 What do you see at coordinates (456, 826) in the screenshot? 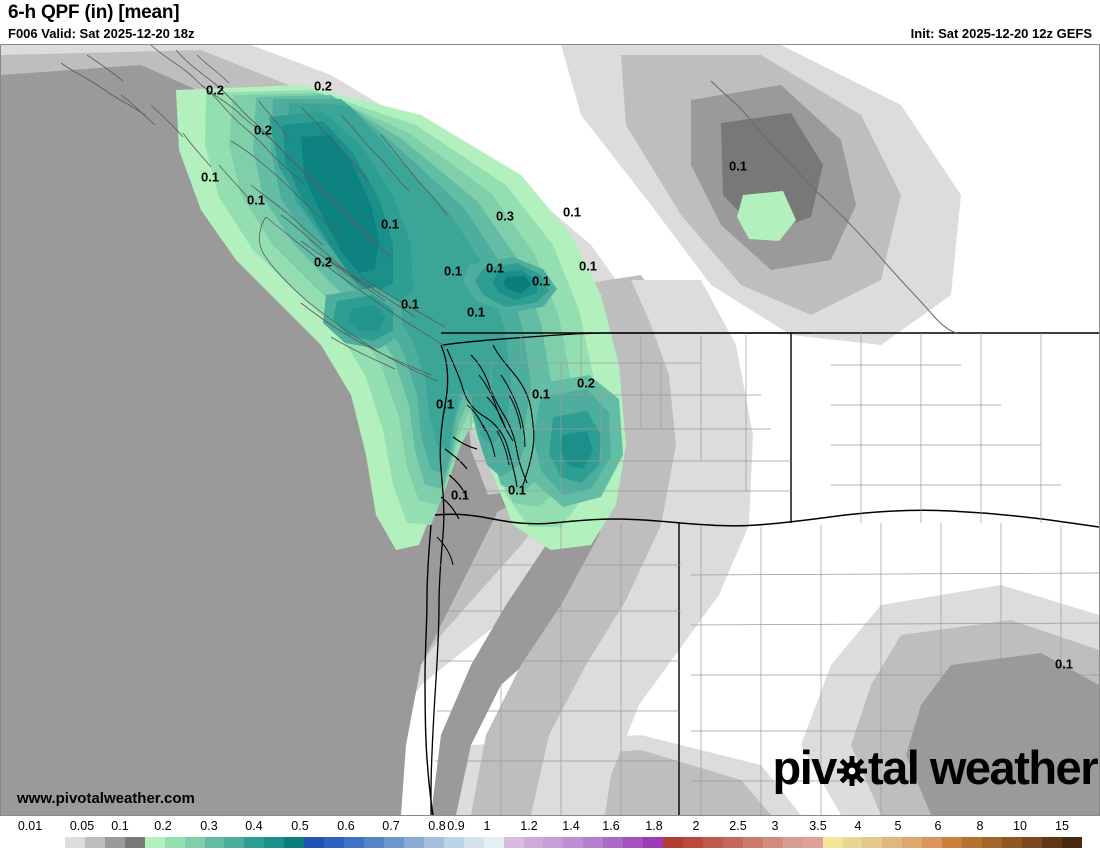
I see `colorbar-tick-label: 0.9` at bounding box center [456, 826].